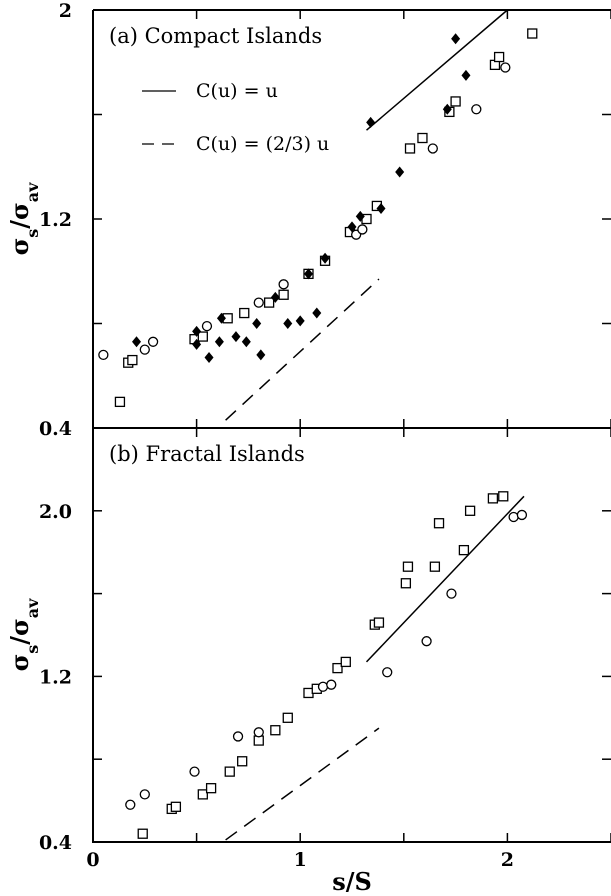 The width and height of the screenshot is (611, 896). What do you see at coordinates (352, 881) in the screenshot?
I see `x-axis-title: s/S` at bounding box center [352, 881].